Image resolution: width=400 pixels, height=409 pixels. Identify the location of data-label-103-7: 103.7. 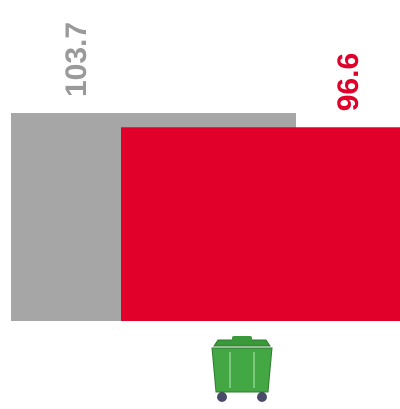
(76, 59).